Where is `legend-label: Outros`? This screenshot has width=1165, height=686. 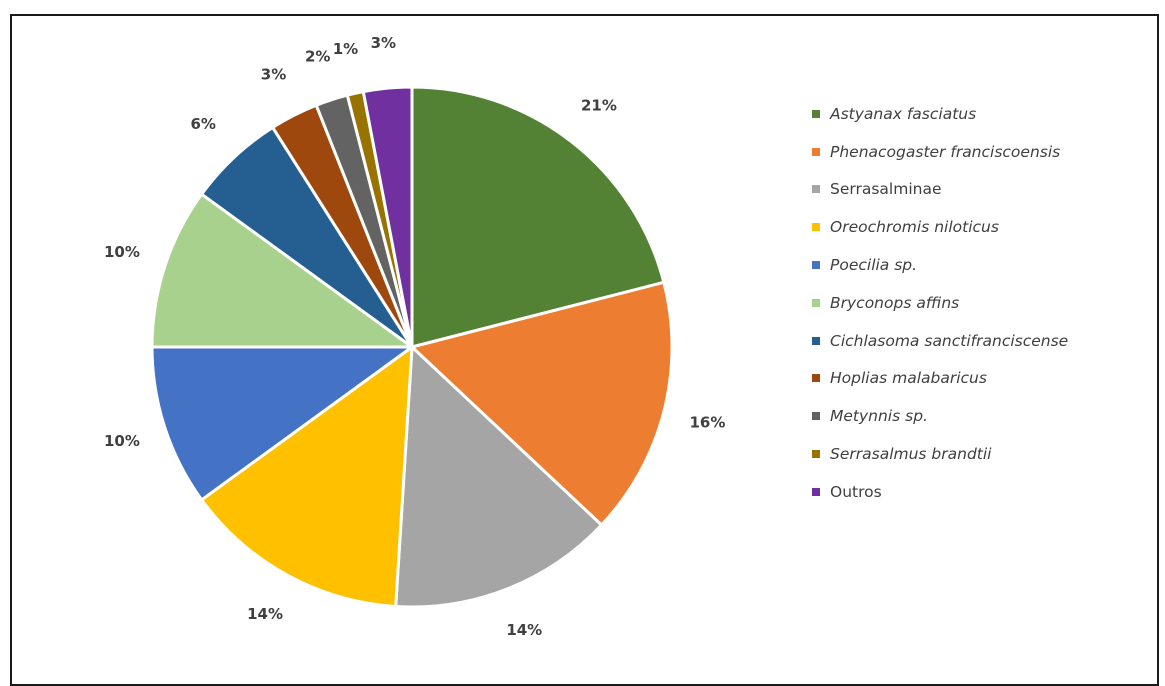
legend-label: Outros is located at coordinates (856, 491).